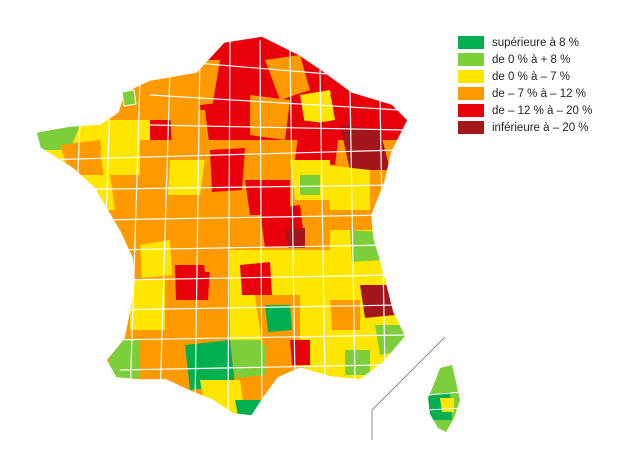 Image resolution: width=631 pixels, height=476 pixels. I want to click on legend-label: de 0 % à + 8 %, so click(531, 59).